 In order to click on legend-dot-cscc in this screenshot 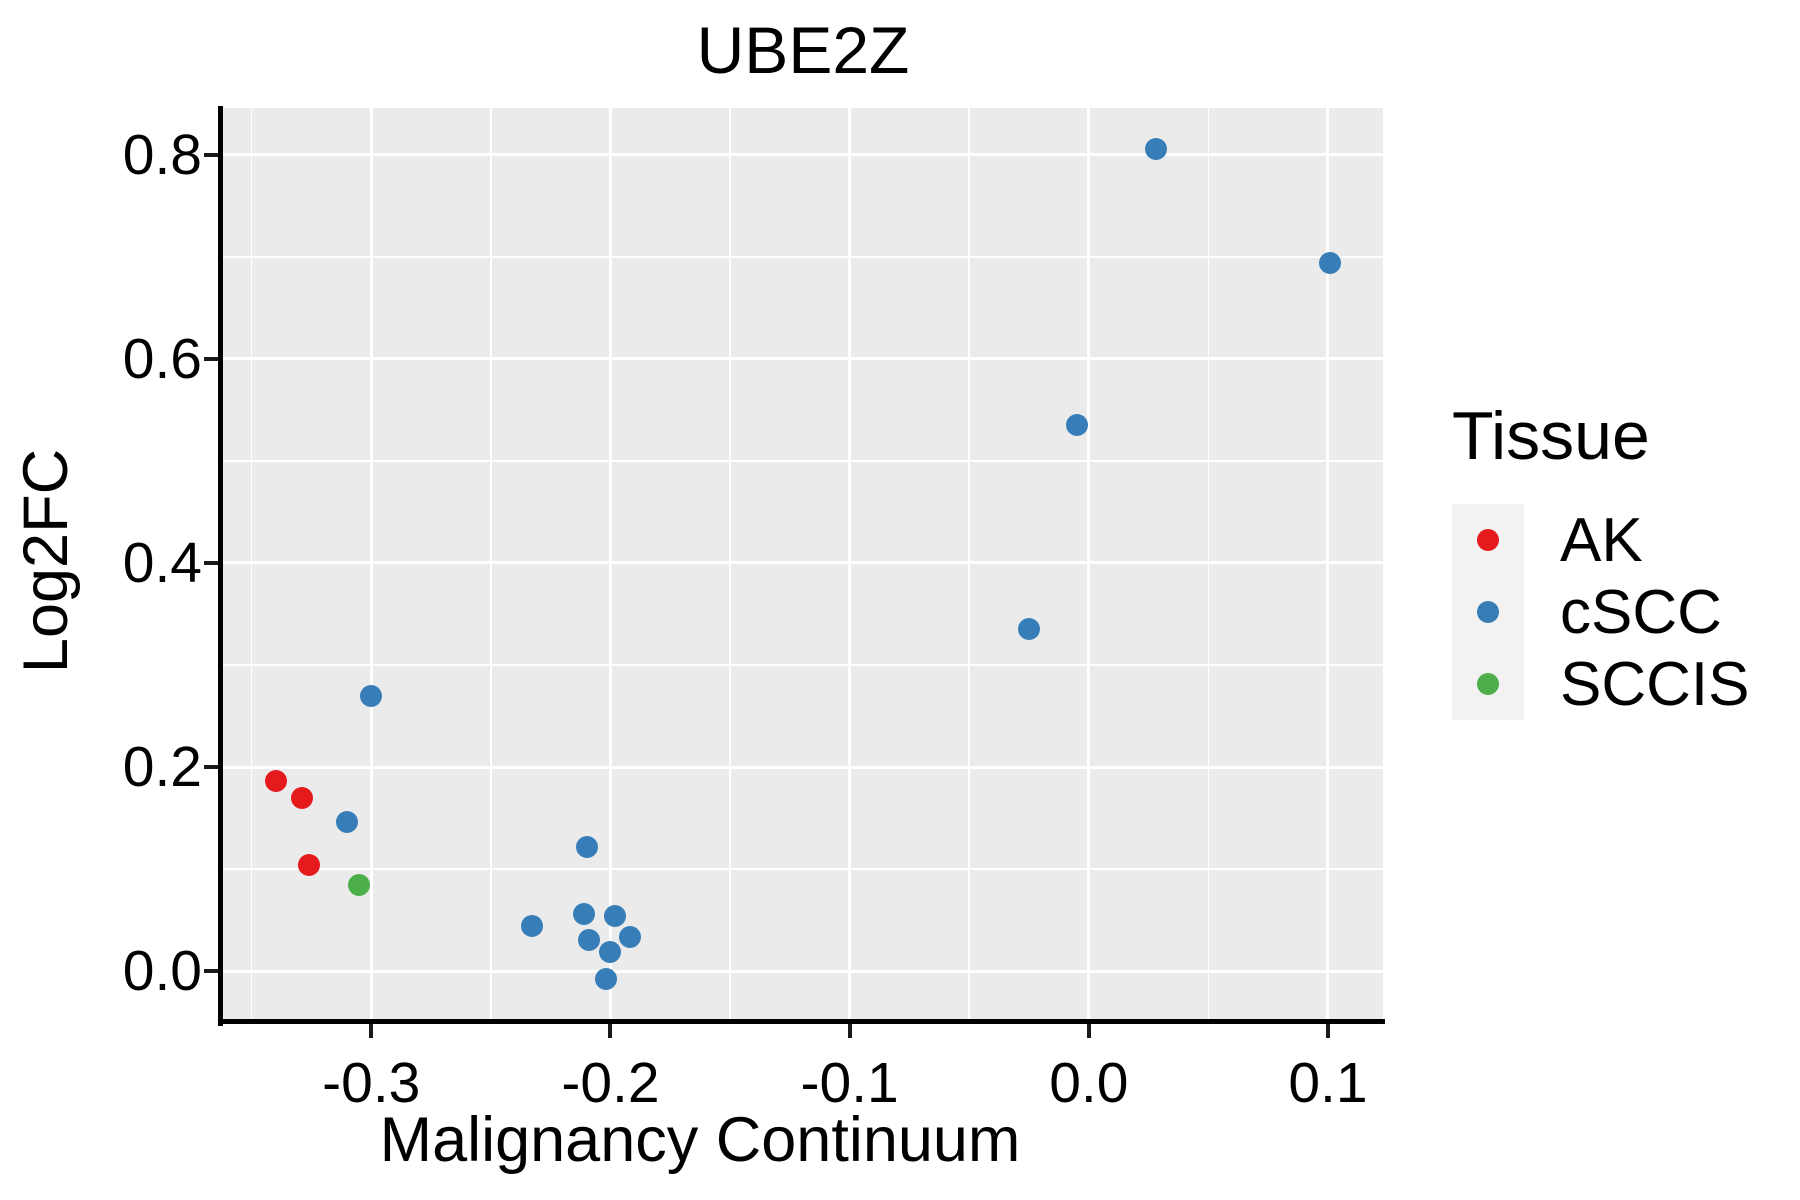, I will do `click(1488, 612)`.